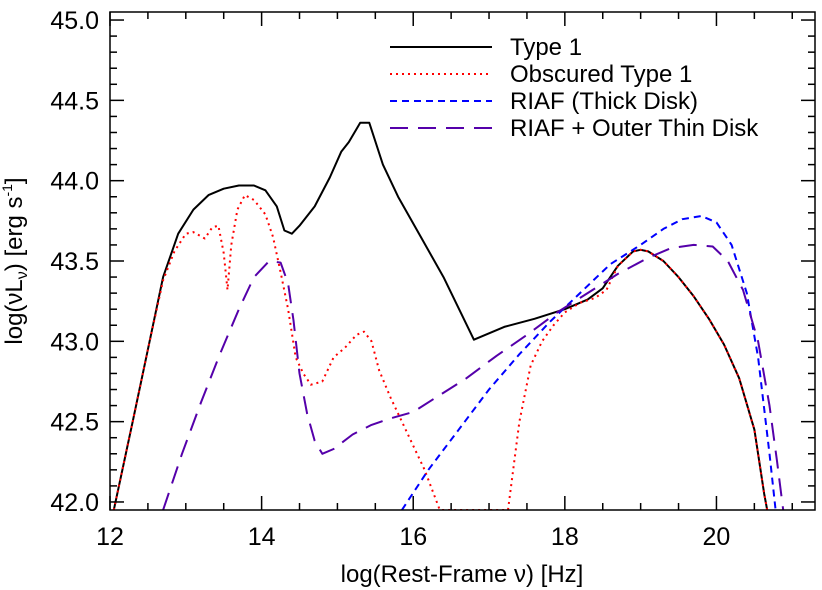 The height and width of the screenshot is (590, 822). I want to click on y-axis-title: log(νLν) [erg s-1], so click(15, 260).